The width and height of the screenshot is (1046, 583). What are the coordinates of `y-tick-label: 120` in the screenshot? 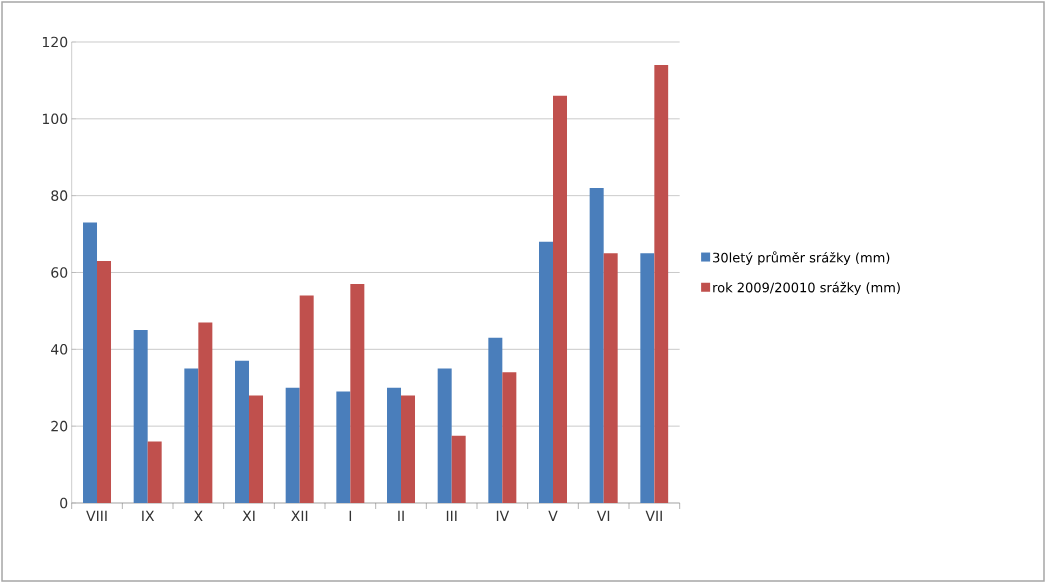 It's located at (55, 42).